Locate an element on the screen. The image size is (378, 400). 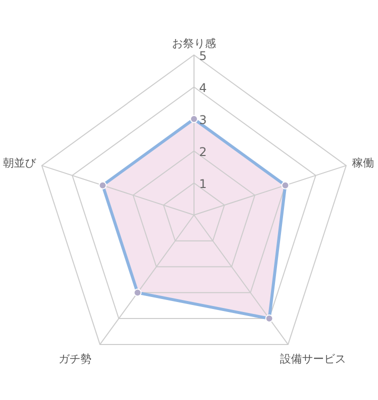
y-tick-label: 3 is located at coordinates (203, 120).